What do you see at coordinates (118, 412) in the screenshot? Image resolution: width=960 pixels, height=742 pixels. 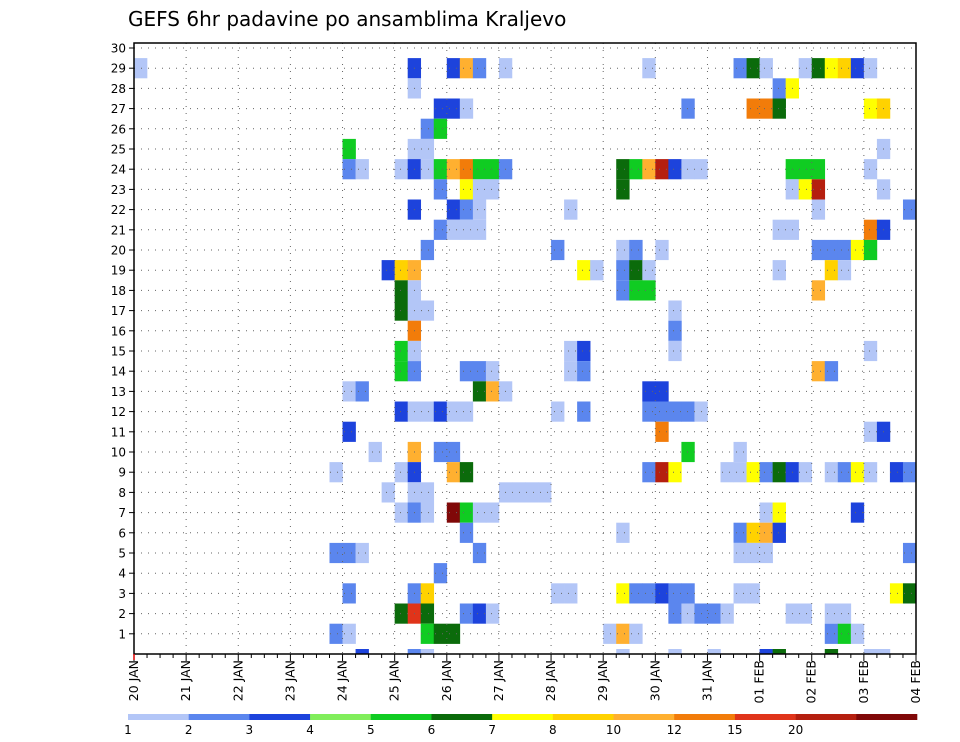 I see `y-tick-label: 12` at bounding box center [118, 412].